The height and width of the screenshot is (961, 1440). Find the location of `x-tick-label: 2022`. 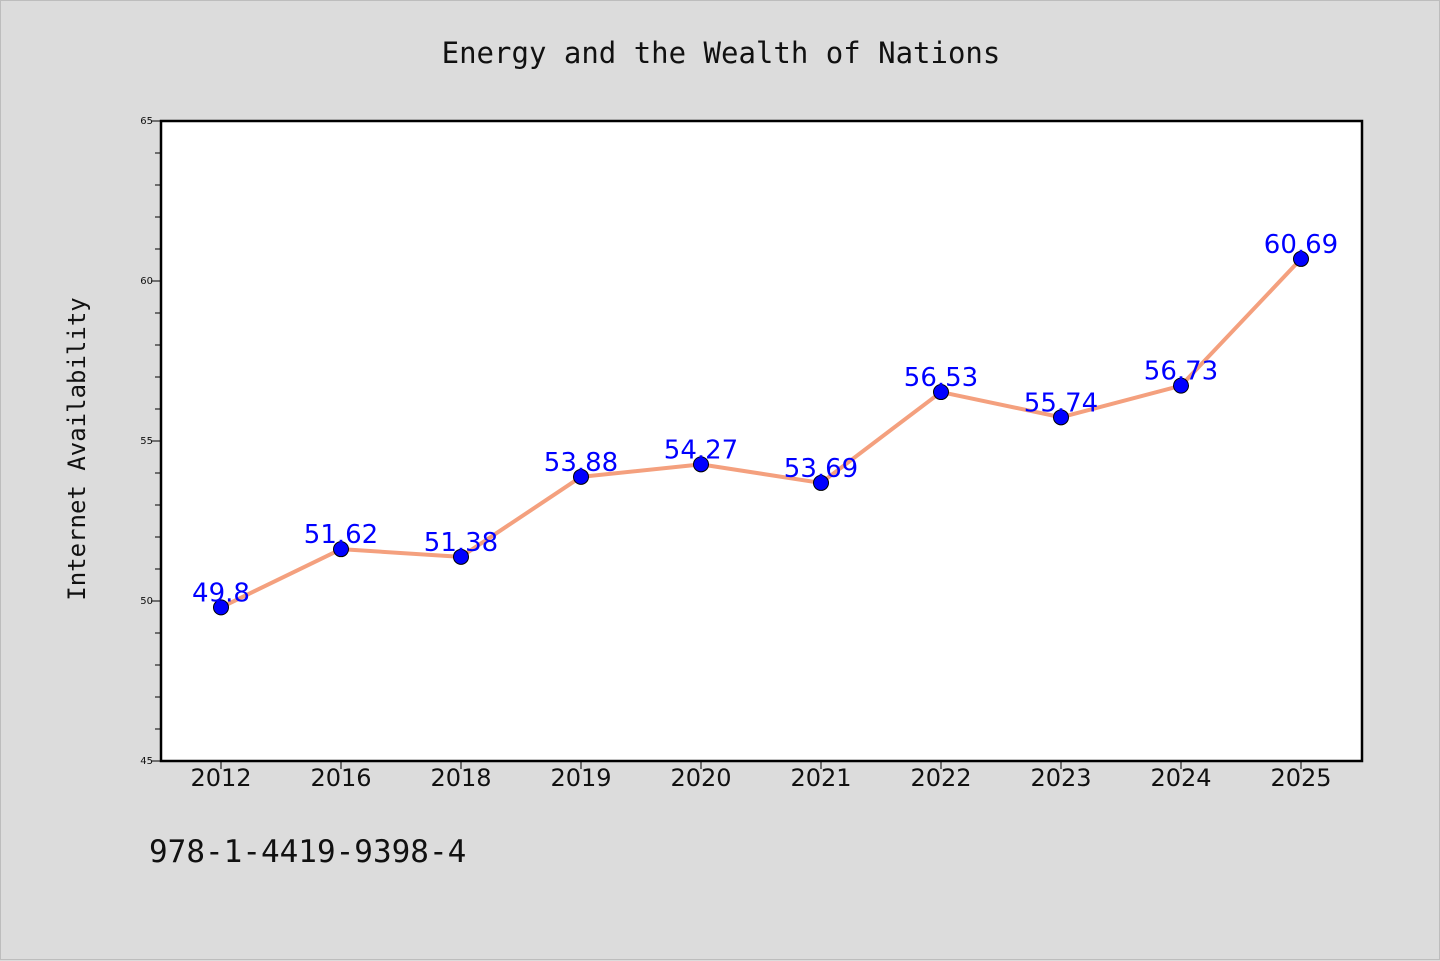

x-tick-label: 2022 is located at coordinates (940, 778).